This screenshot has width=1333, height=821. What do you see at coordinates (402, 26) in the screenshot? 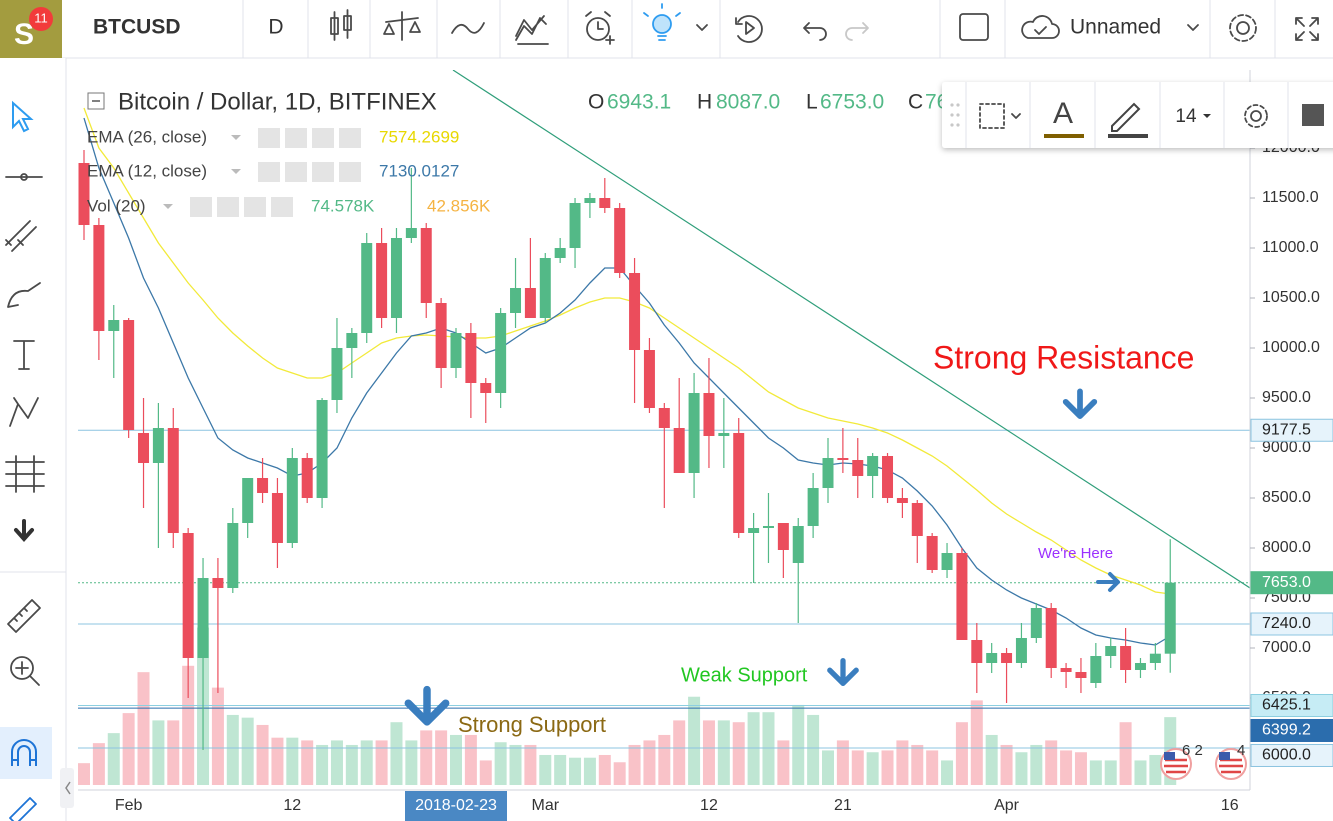
I see `compare-button` at bounding box center [402, 26].